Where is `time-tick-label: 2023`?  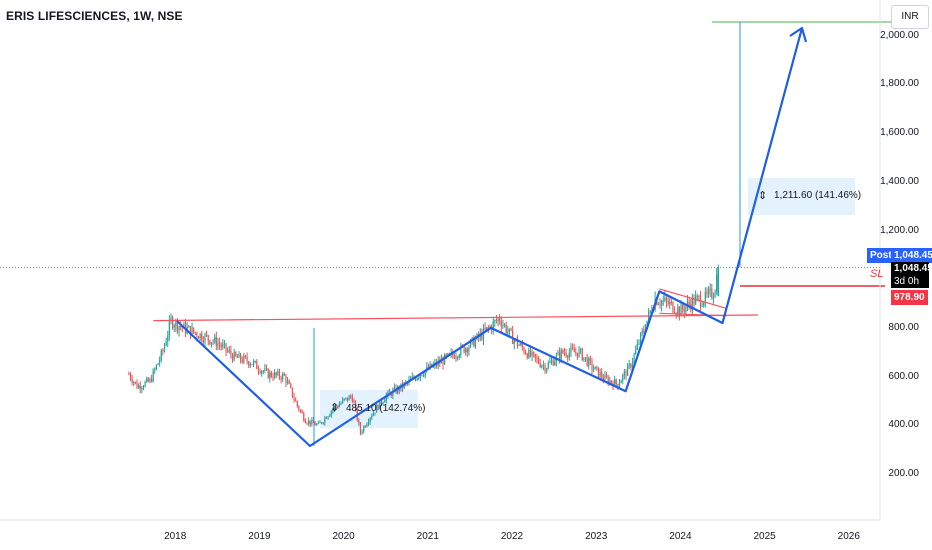 time-tick-label: 2023 is located at coordinates (596, 536).